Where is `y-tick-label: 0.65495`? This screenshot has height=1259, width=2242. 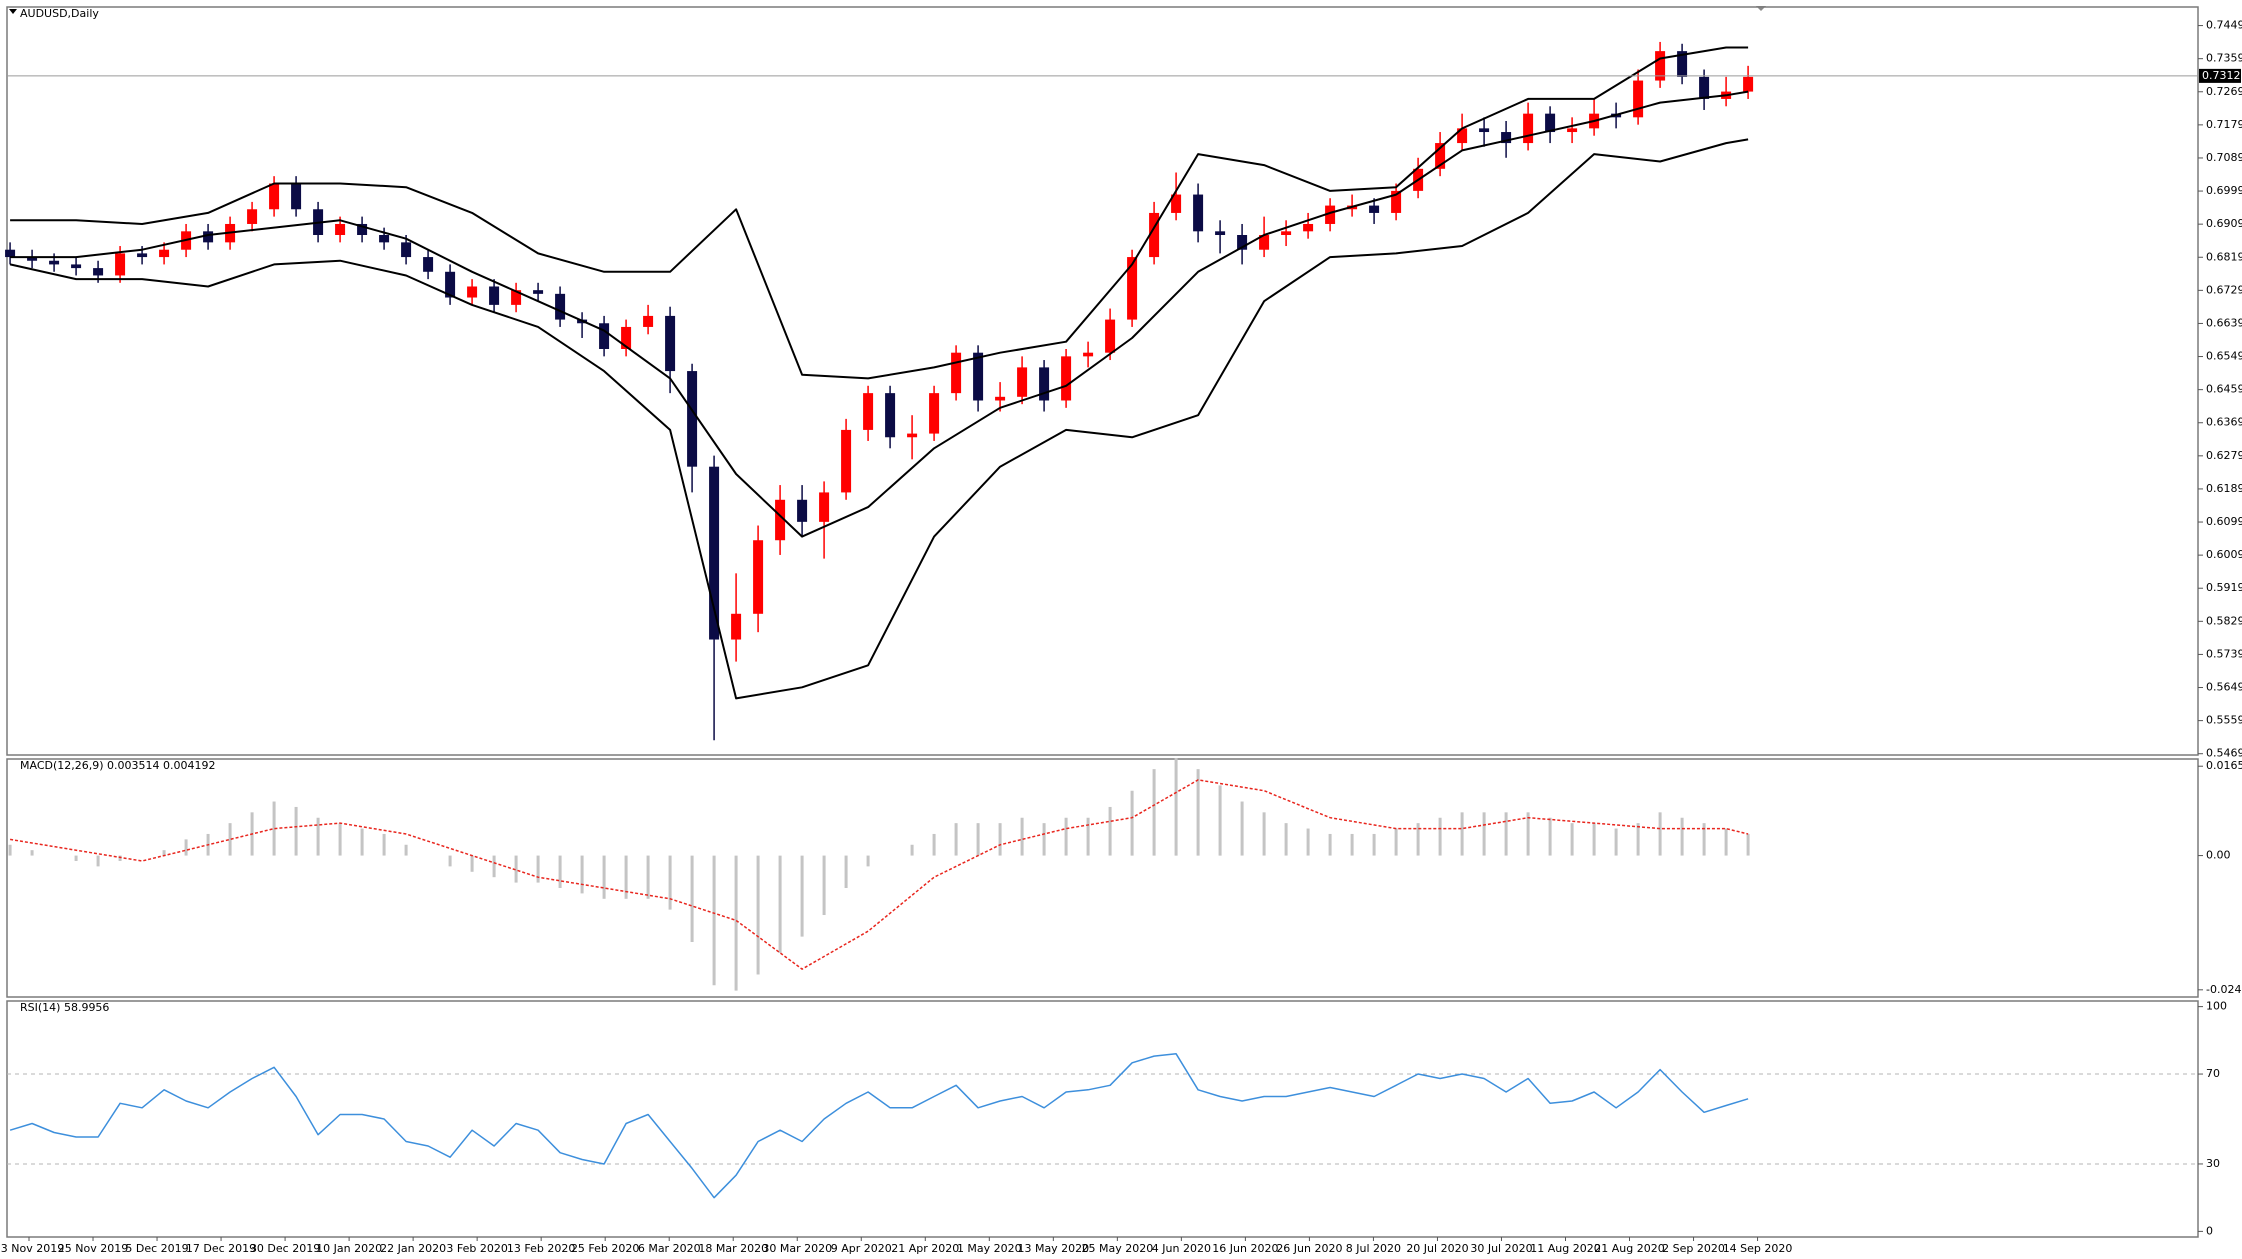
y-tick-label: 0.65495 is located at coordinates (2224, 356).